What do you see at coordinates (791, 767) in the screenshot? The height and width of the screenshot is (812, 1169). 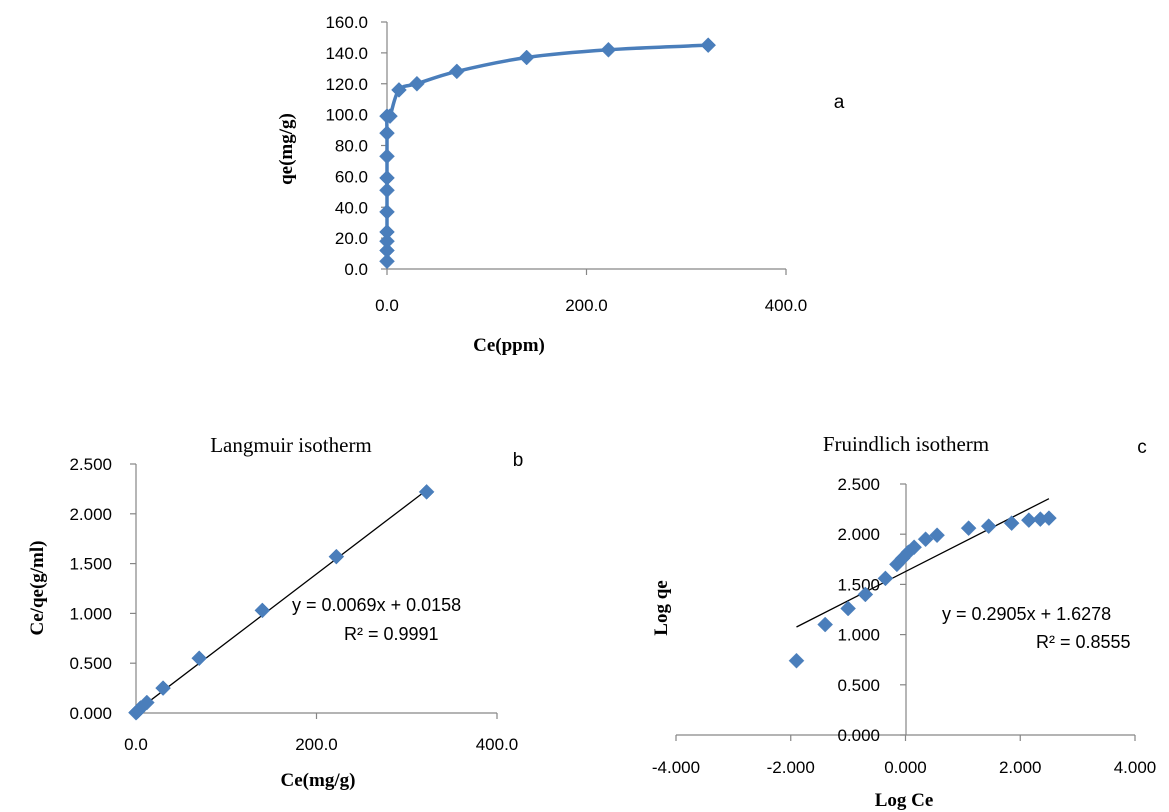 I see `x-tick-label: -2.000` at bounding box center [791, 767].